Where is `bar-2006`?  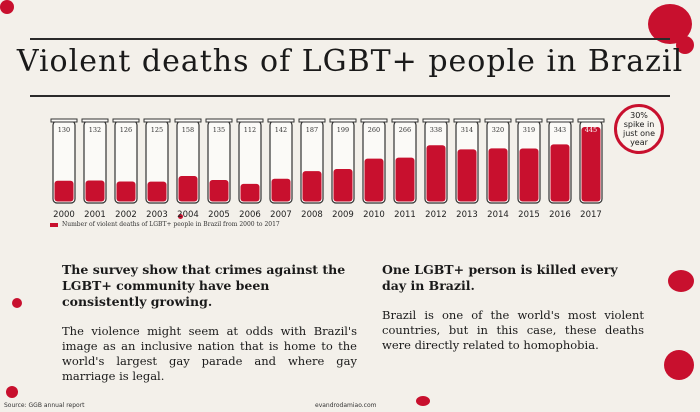
bar-2006 is located at coordinates (250, 192).